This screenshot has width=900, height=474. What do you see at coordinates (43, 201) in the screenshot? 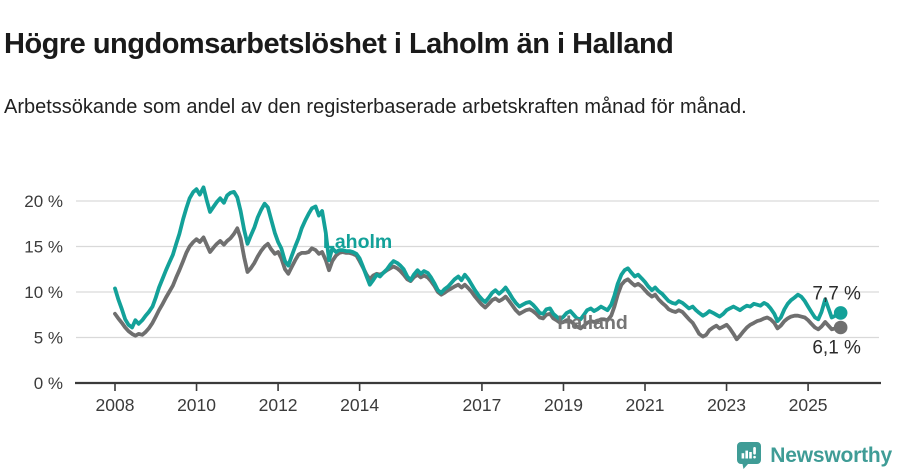
I see `y-tick-label: 20 %` at bounding box center [43, 201].